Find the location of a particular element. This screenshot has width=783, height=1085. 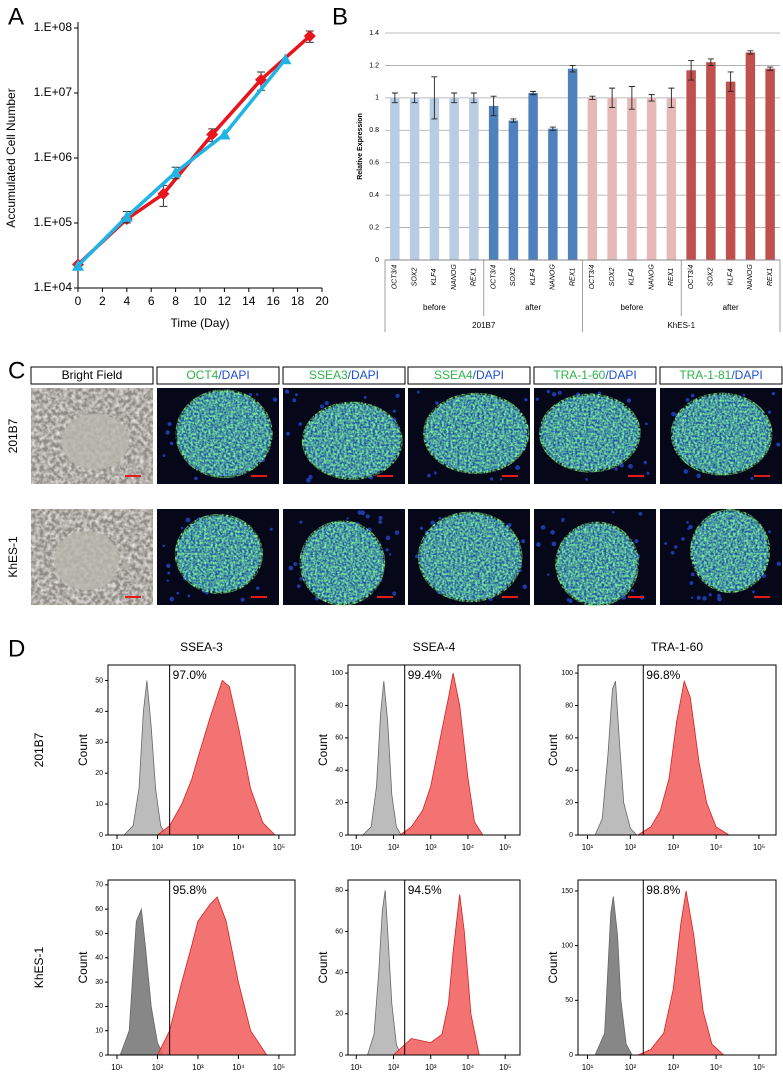

gate-percent: 96.8% is located at coordinates (663, 675).